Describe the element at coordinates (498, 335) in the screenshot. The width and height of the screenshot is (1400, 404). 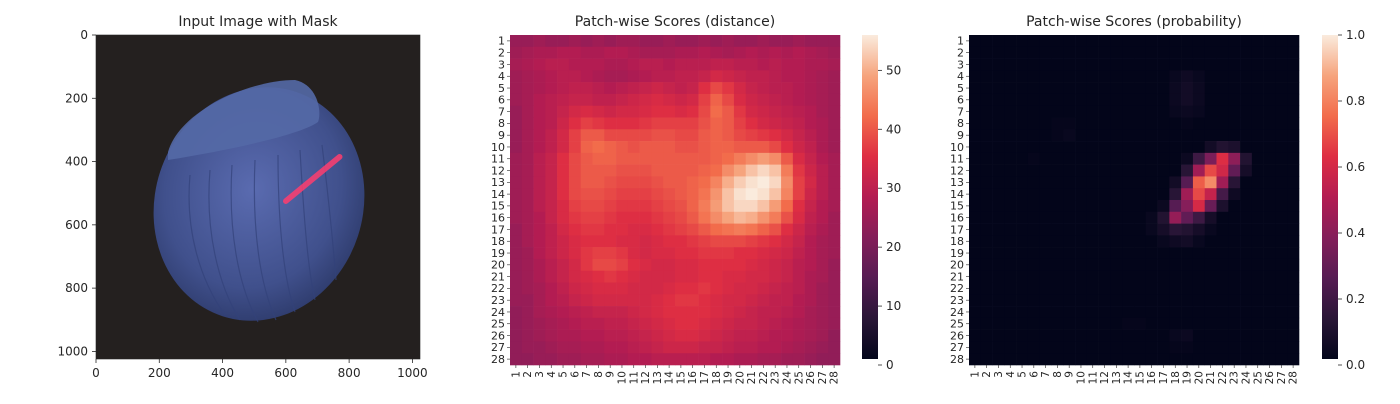
I see `distance-y-tick-label: 26` at that location.